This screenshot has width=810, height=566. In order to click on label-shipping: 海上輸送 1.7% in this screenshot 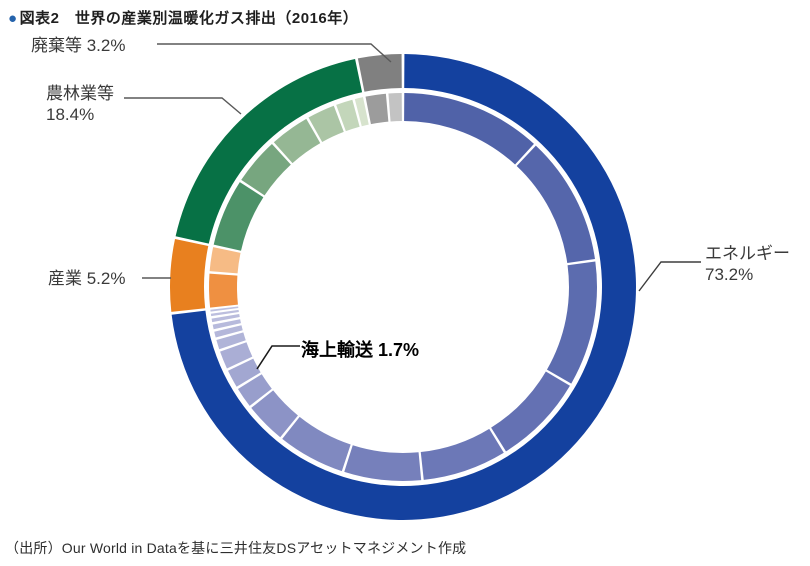, I will do `click(360, 350)`.